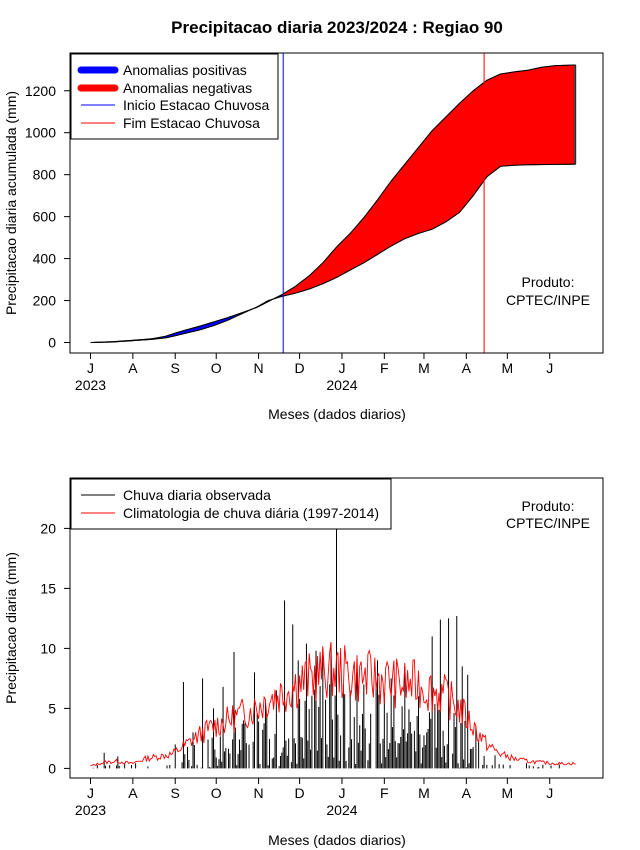  Describe the element at coordinates (341, 368) in the screenshot. I see `accumulated-xtick-label-6: J` at that location.